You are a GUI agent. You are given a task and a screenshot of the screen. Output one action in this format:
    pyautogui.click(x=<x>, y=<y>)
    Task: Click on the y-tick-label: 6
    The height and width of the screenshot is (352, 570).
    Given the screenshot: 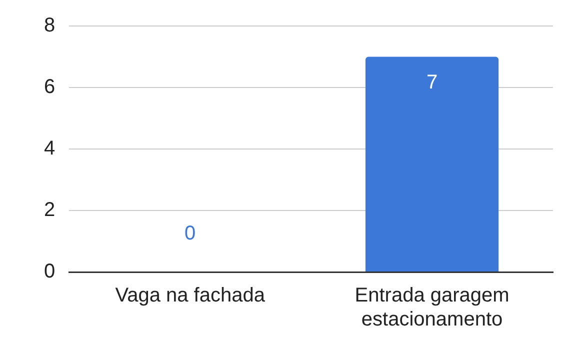 What is the action you would take?
    pyautogui.click(x=50, y=87)
    